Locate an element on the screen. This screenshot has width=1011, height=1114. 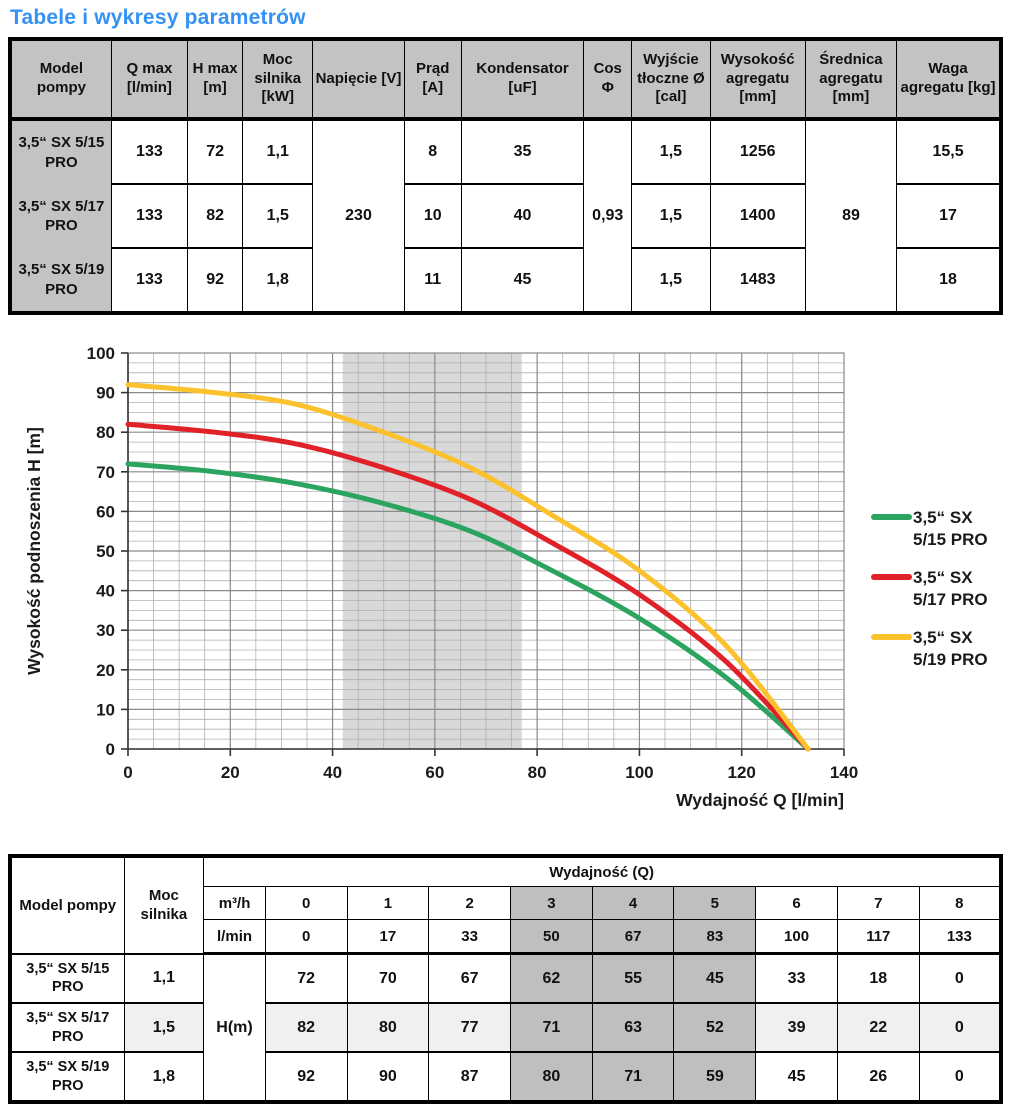
q-lmin: 117 is located at coordinates (878, 937).